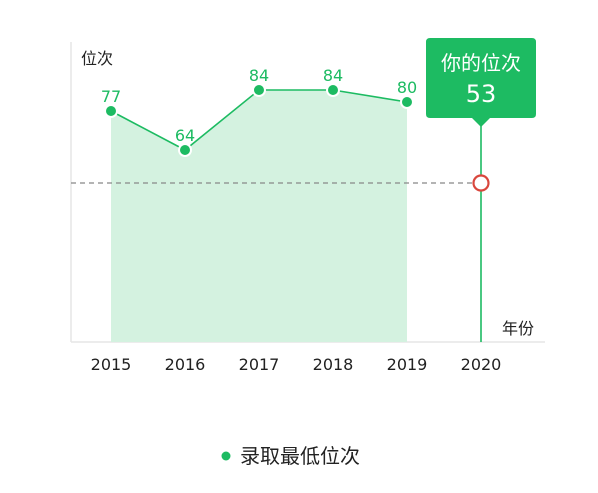 This screenshot has height=493, width=598. I want to click on x-tick-label: 2016, so click(185, 364).